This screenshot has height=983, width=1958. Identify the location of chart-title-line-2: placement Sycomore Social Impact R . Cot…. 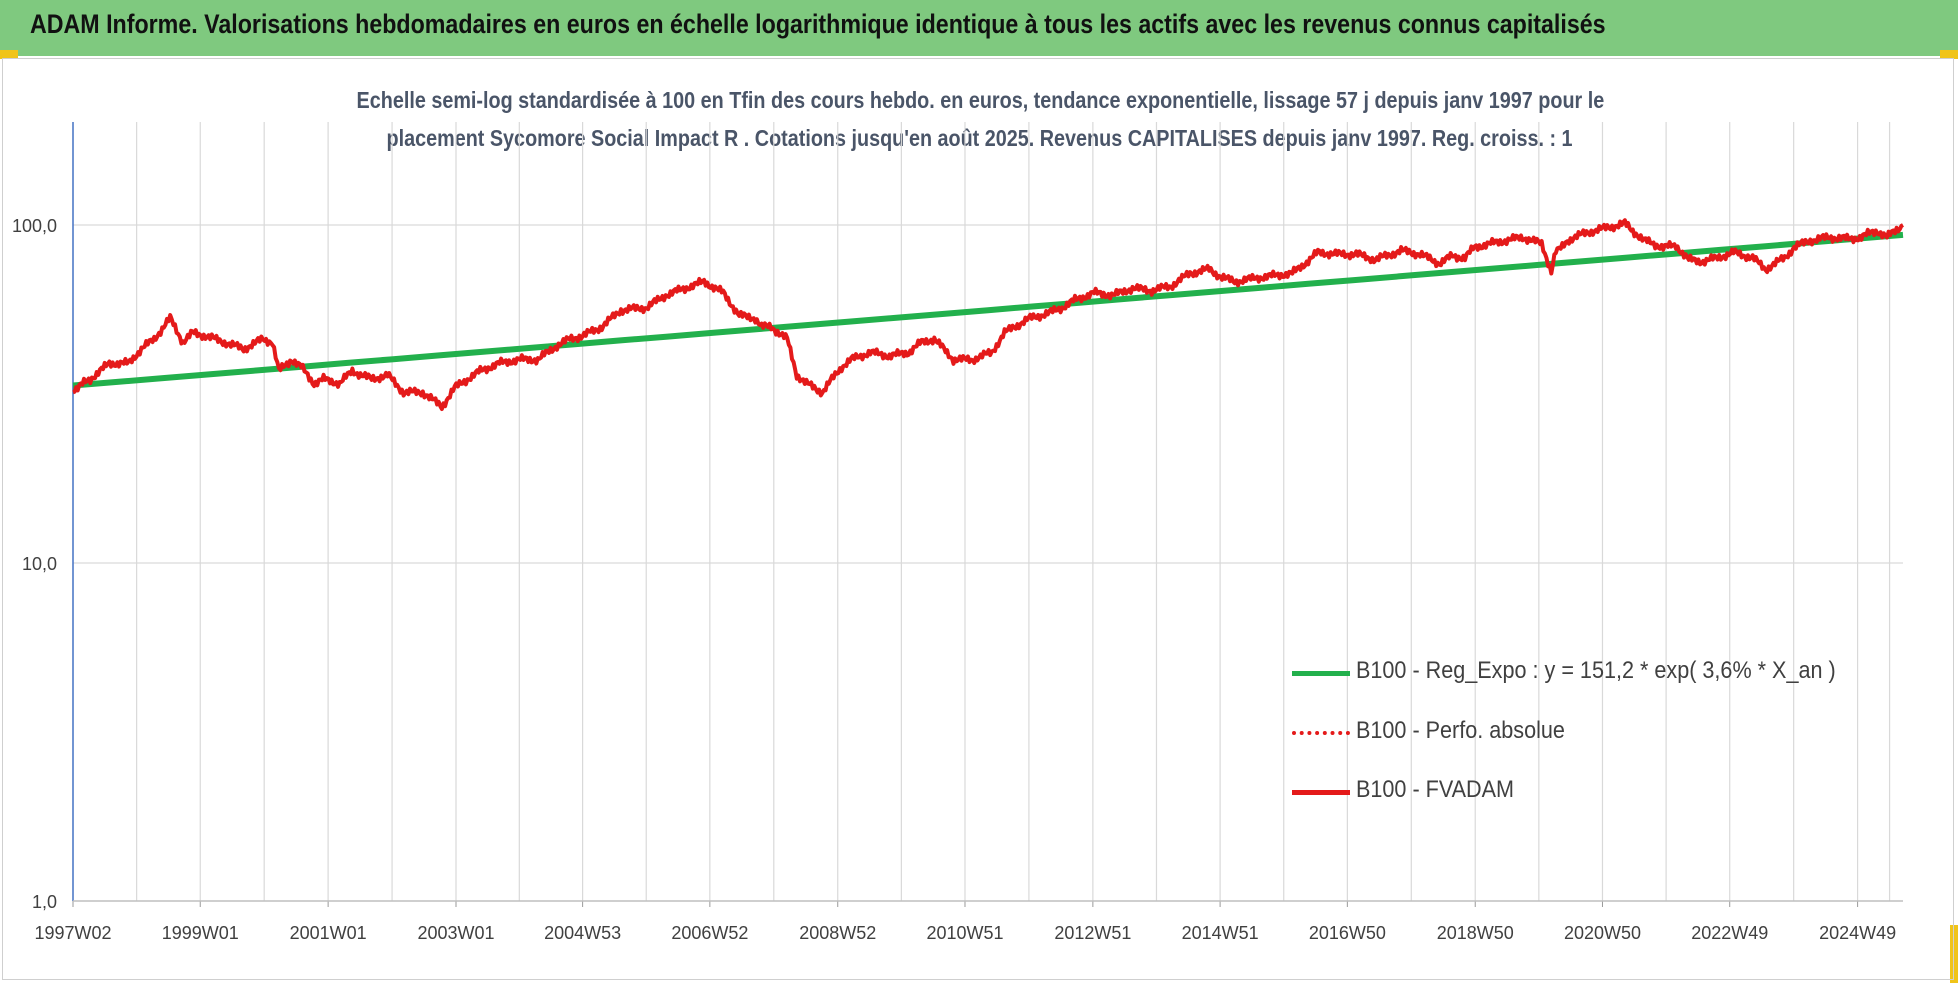
(980, 138).